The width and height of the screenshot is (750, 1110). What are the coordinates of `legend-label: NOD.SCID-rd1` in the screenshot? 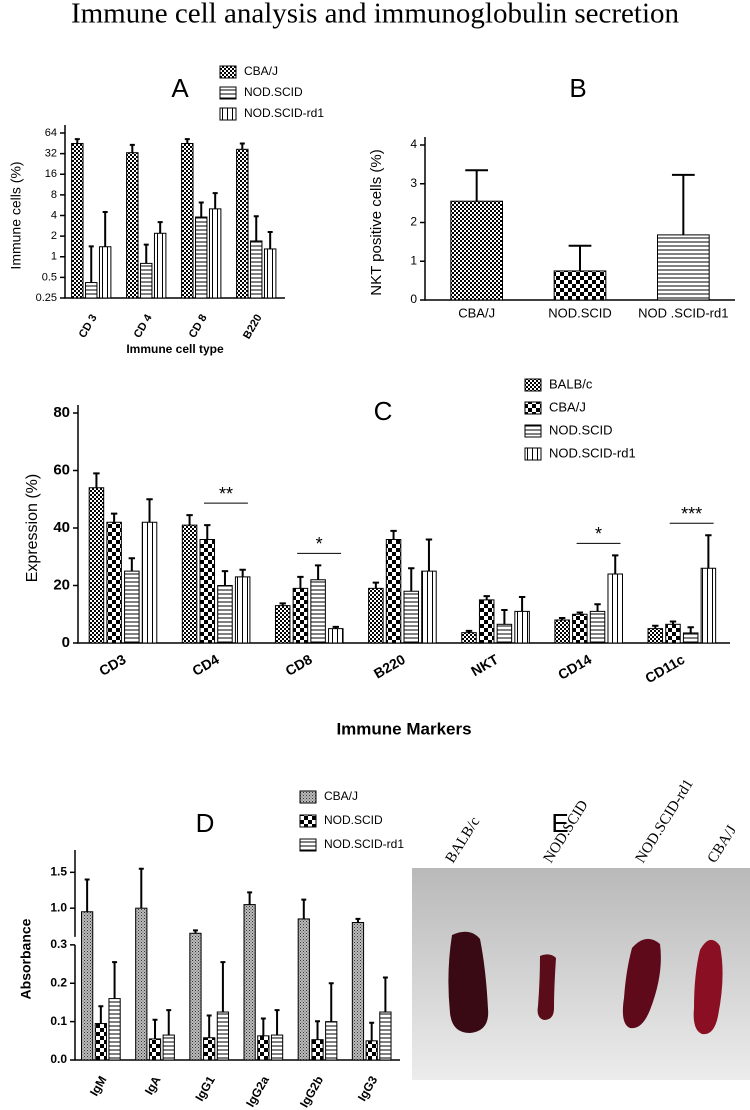 It's located at (364, 844).